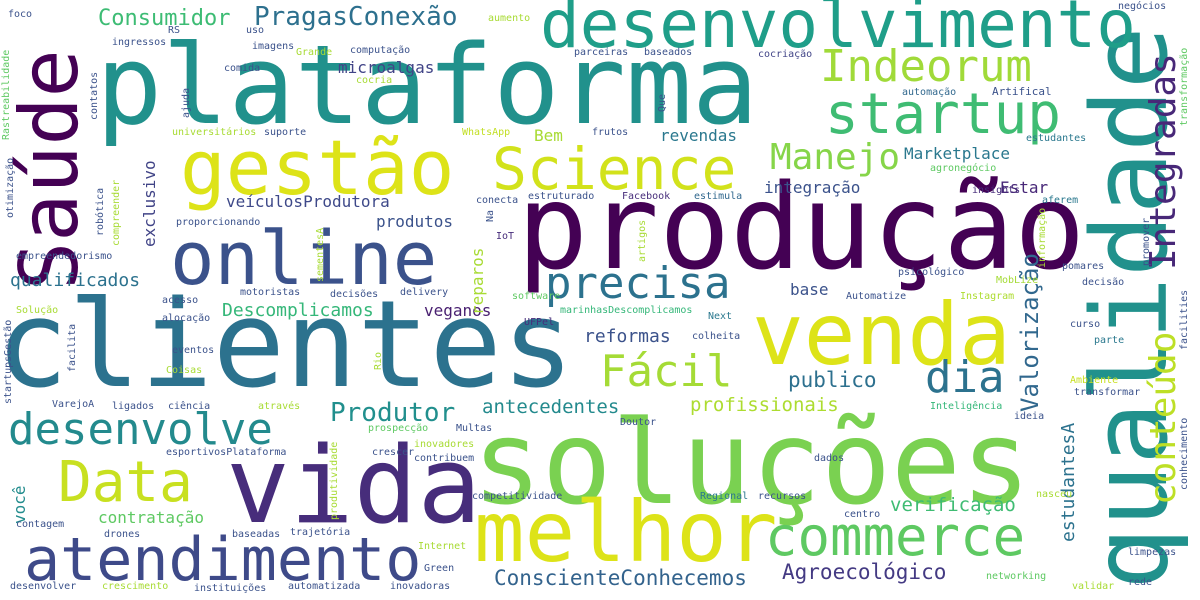 This screenshot has width=1200, height=600. I want to click on word-parte: parte, so click(1109, 340).